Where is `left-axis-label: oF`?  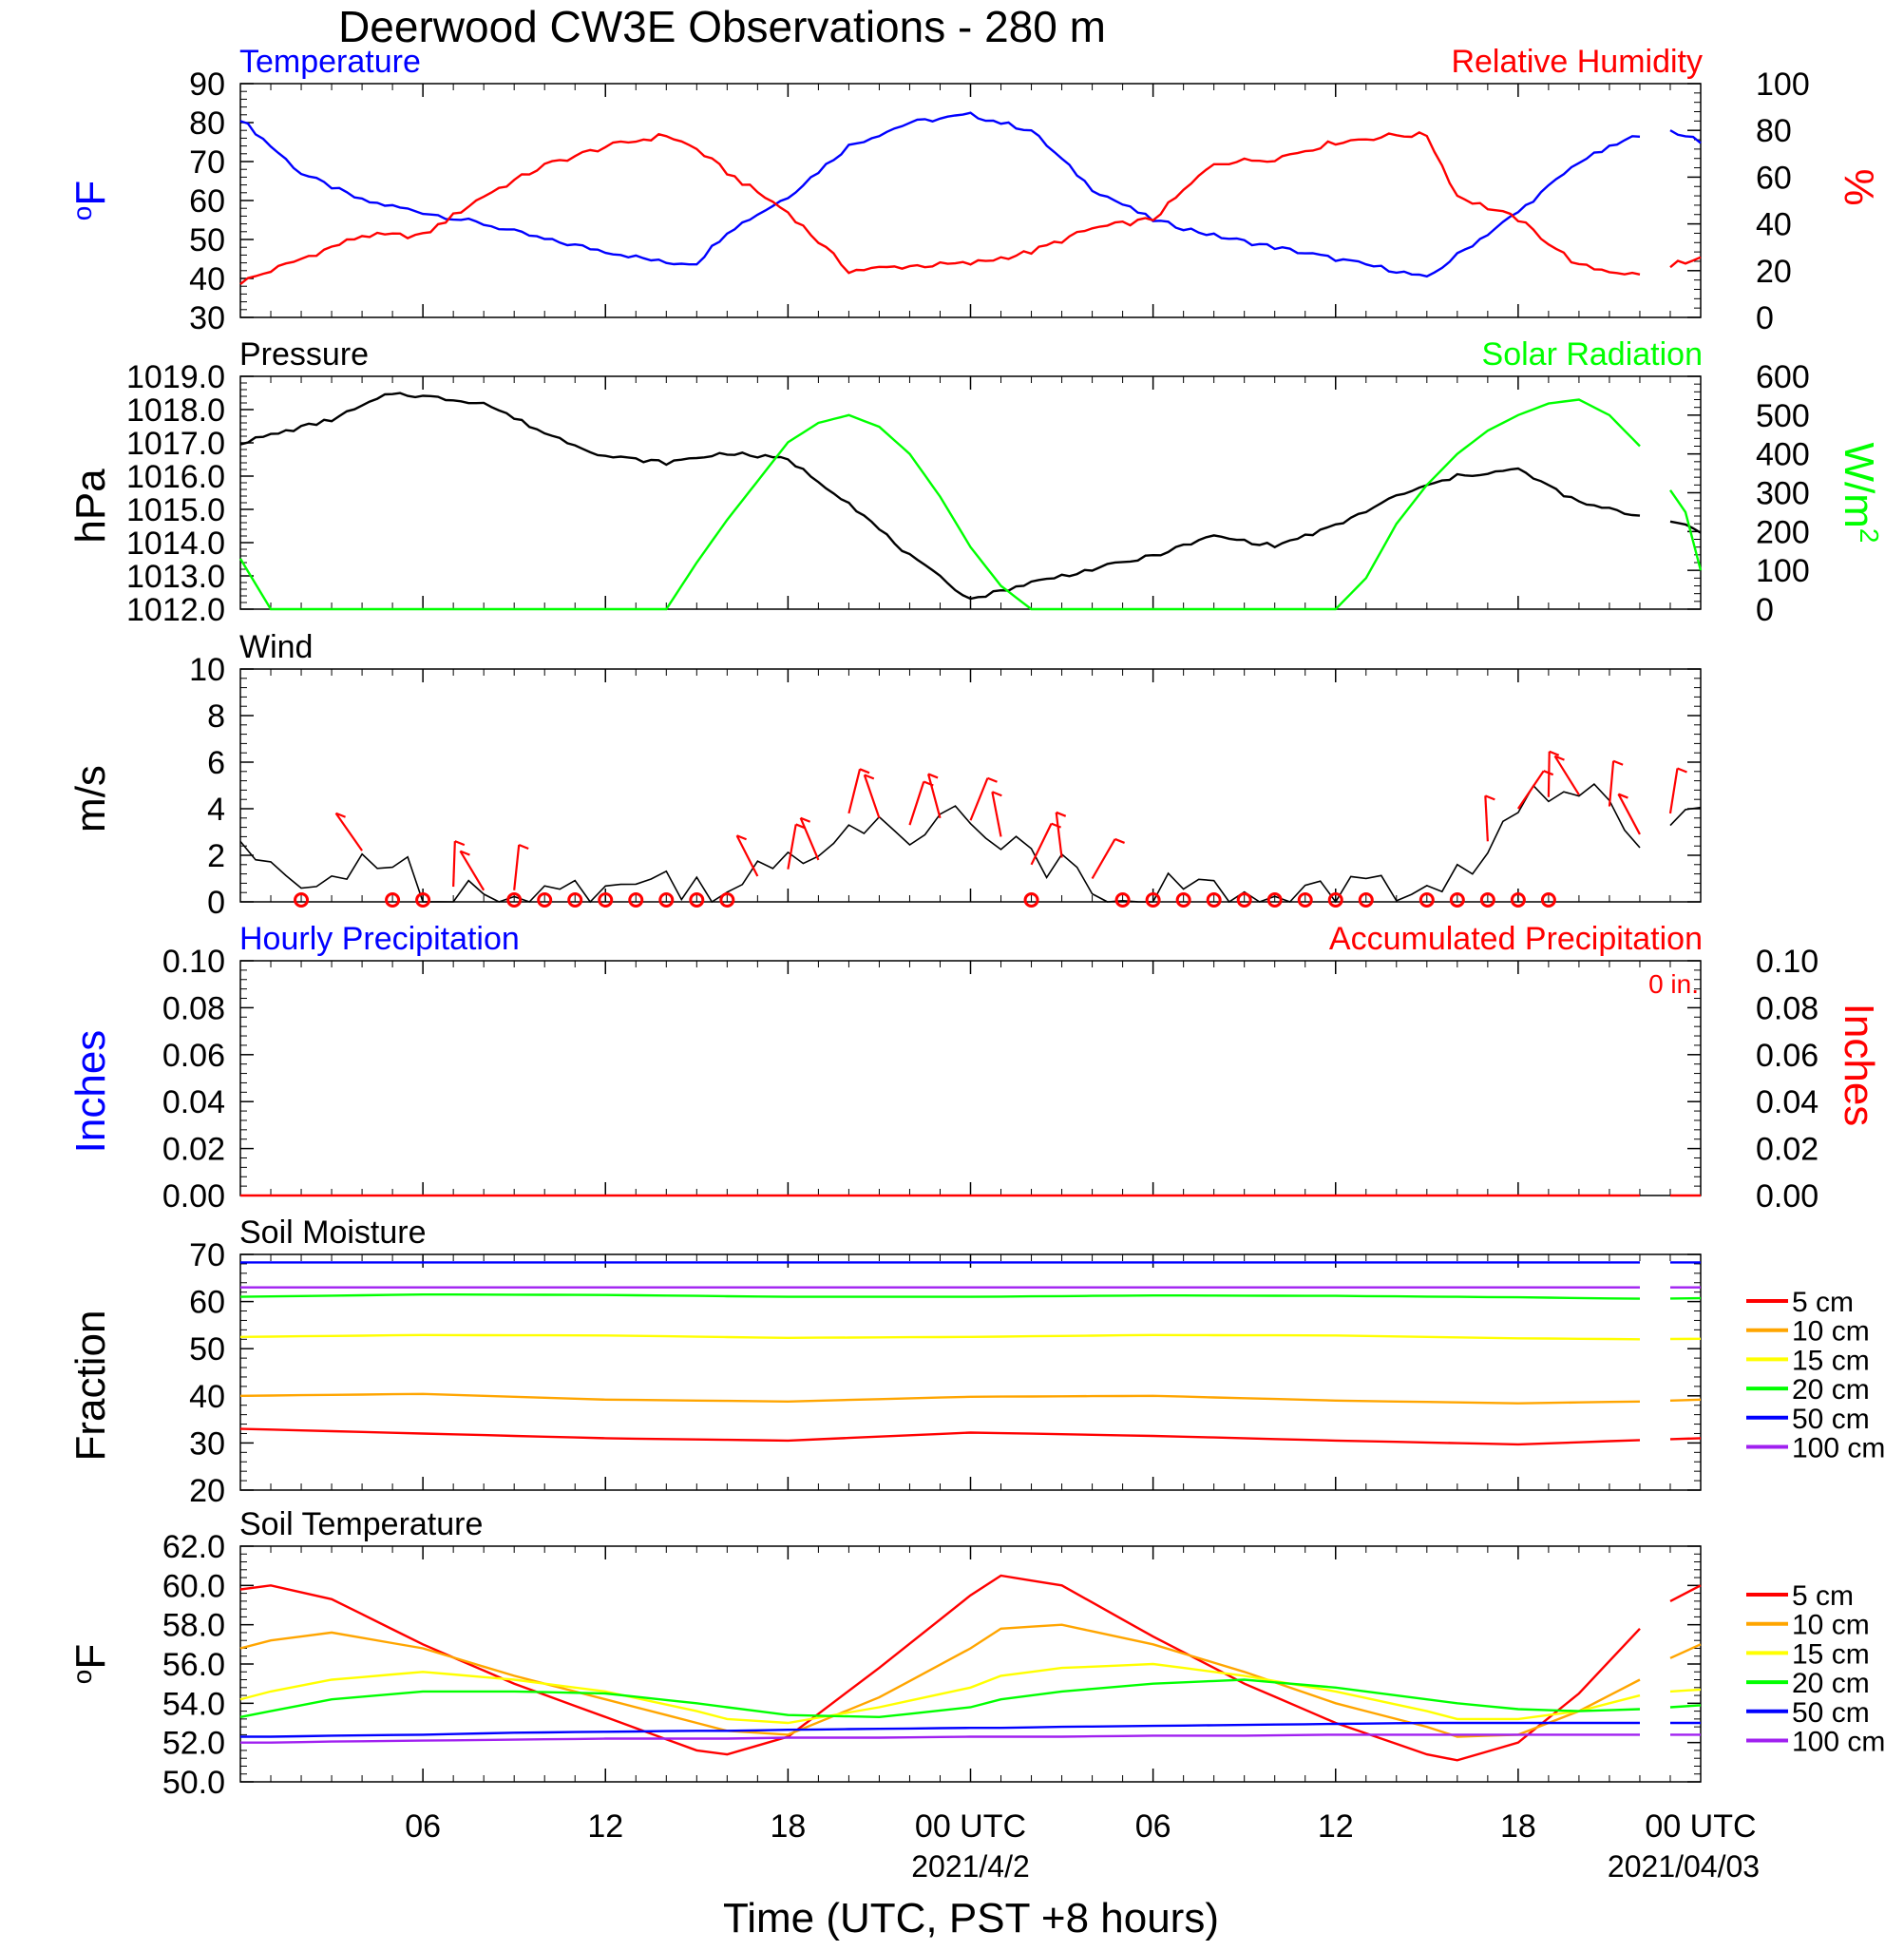 left-axis-label: oF is located at coordinates (91, 1664).